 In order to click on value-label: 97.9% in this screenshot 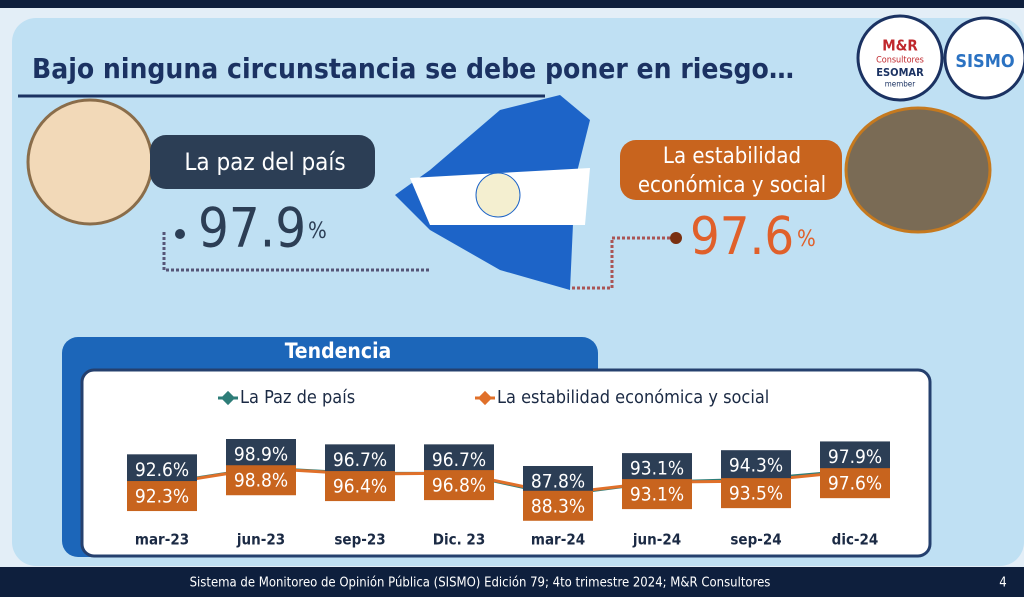, I will do `click(855, 457)`.